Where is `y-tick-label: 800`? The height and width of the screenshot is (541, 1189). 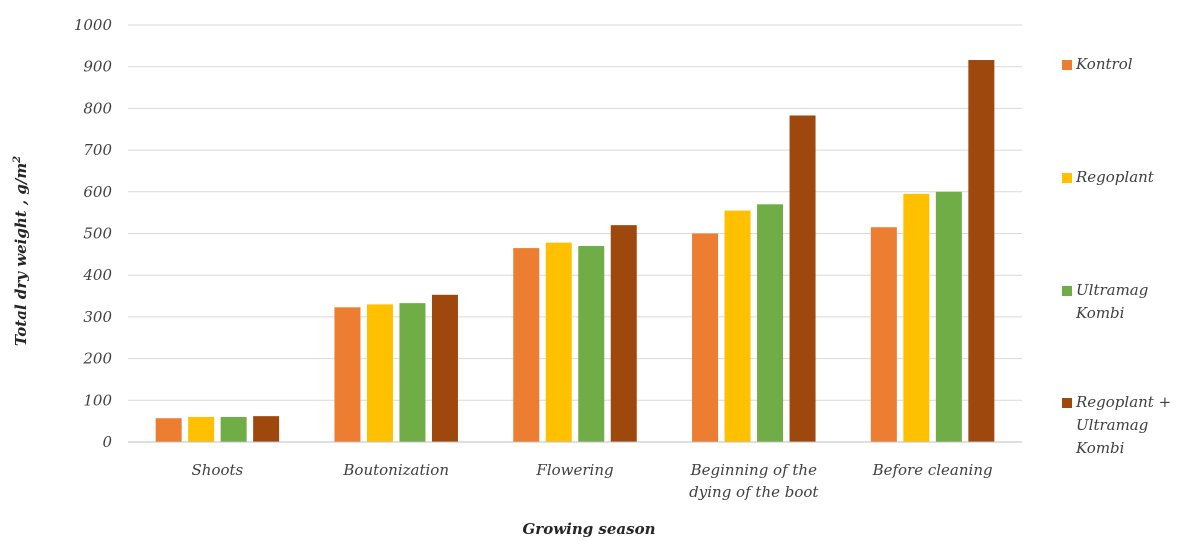
y-tick-label: 800 is located at coordinates (97, 108).